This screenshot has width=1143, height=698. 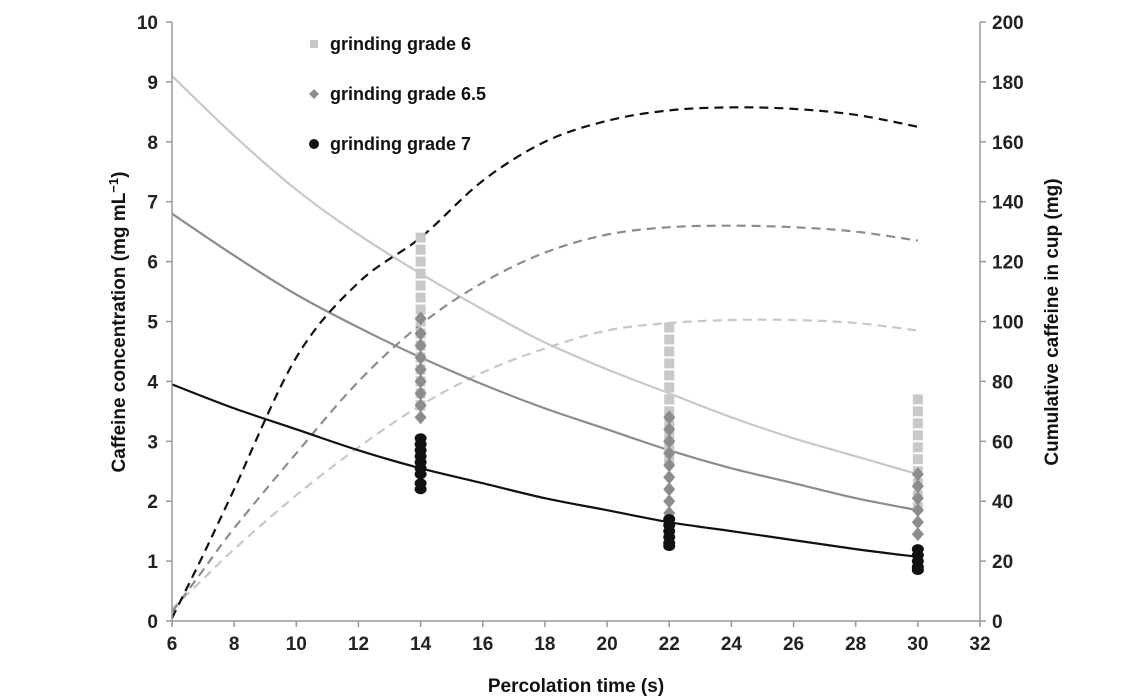 I want to click on x-tick-label: 16, so click(x=482, y=644).